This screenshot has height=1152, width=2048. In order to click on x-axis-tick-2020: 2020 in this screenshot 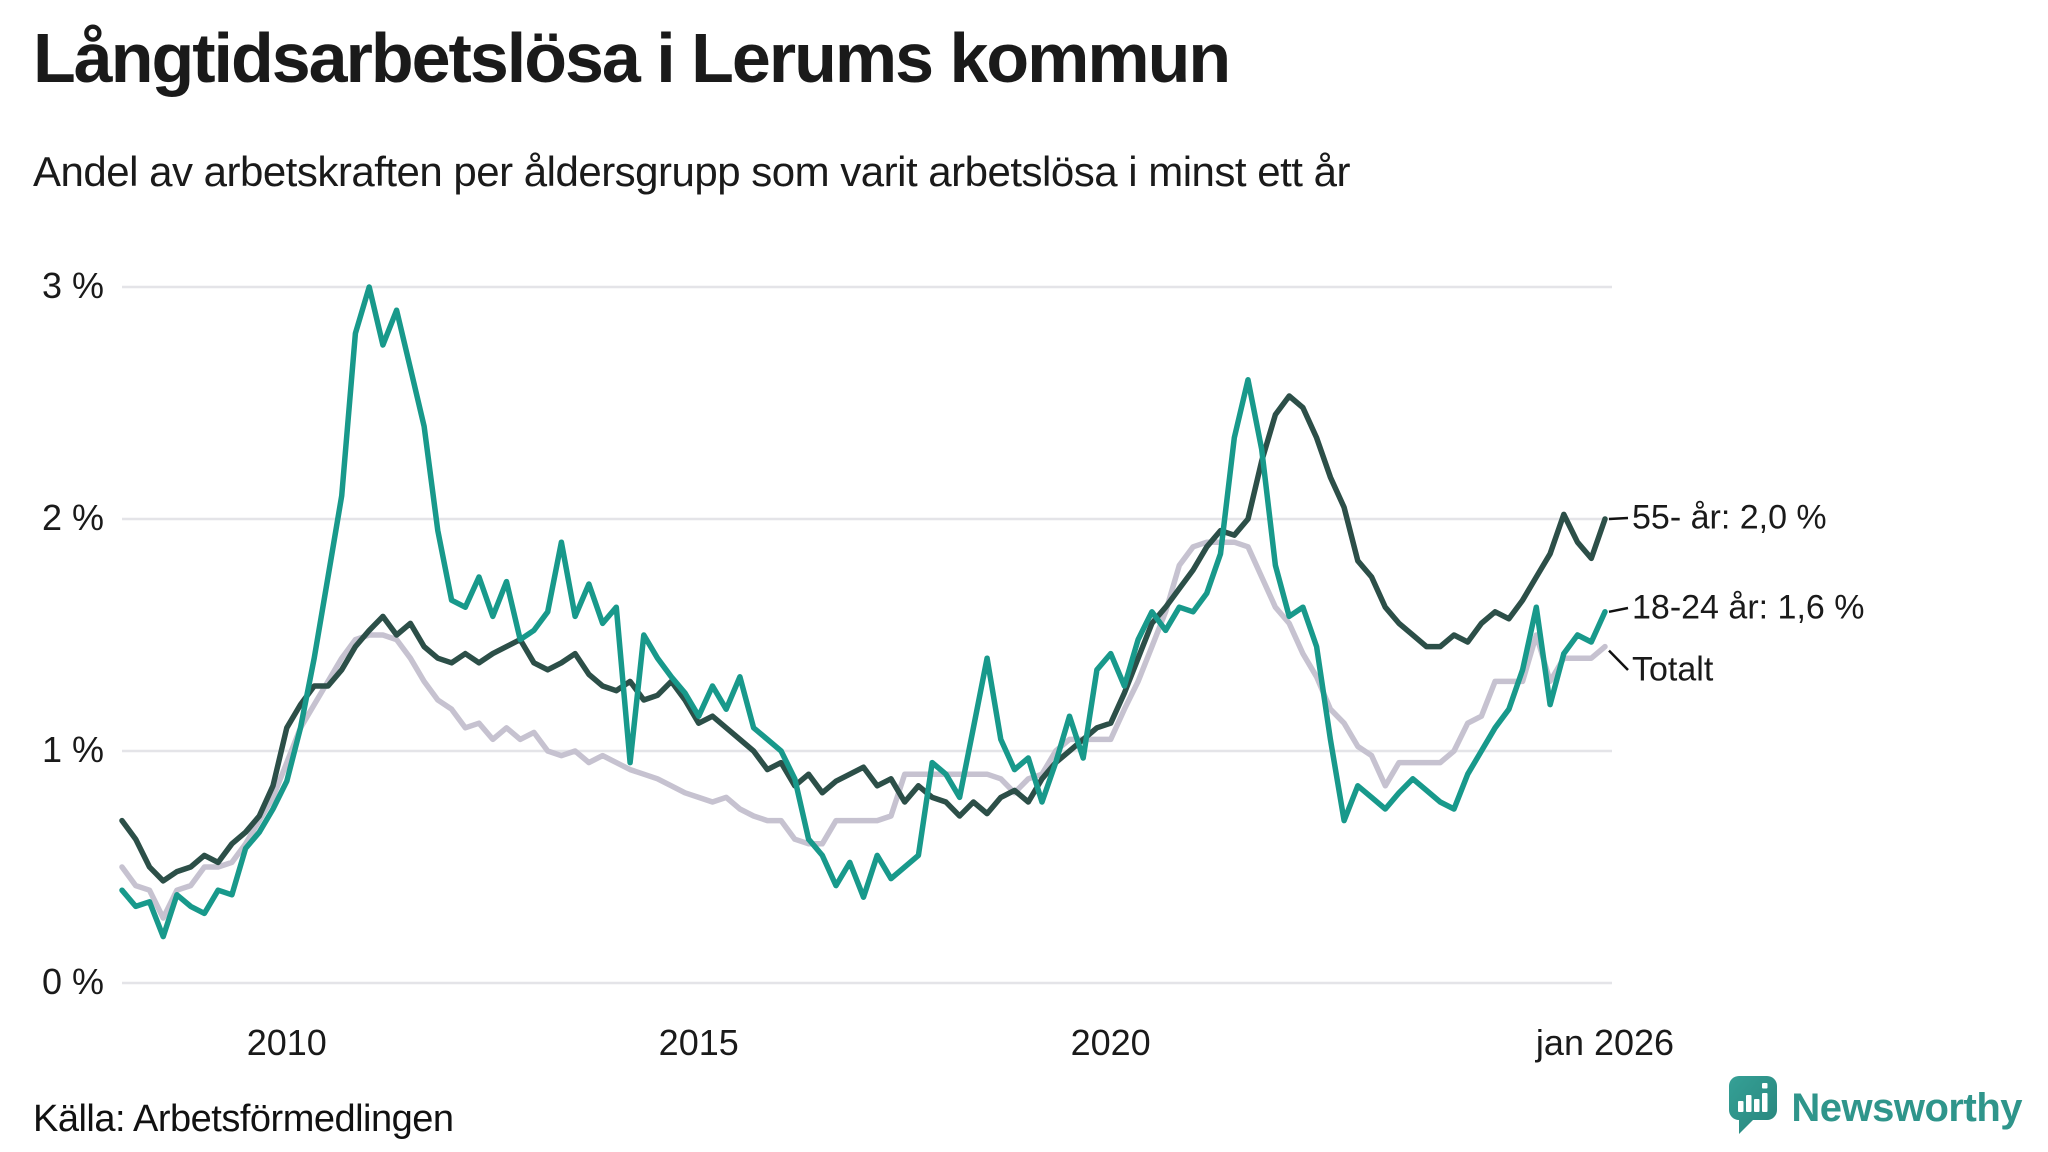, I will do `click(1110, 1042)`.